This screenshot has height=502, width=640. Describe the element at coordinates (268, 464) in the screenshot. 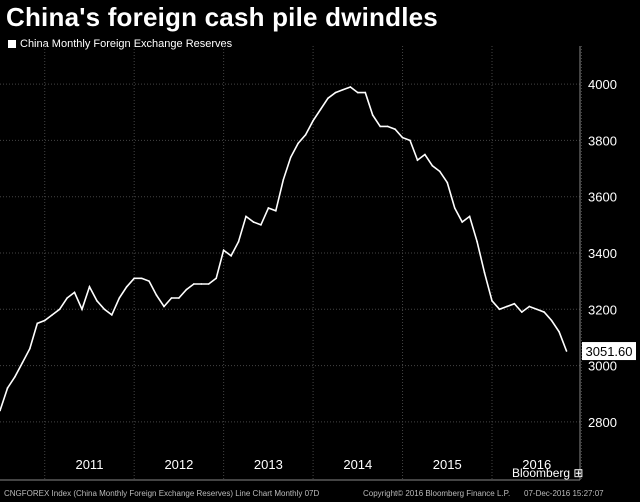

I see `x-tick-label: 2013` at that location.